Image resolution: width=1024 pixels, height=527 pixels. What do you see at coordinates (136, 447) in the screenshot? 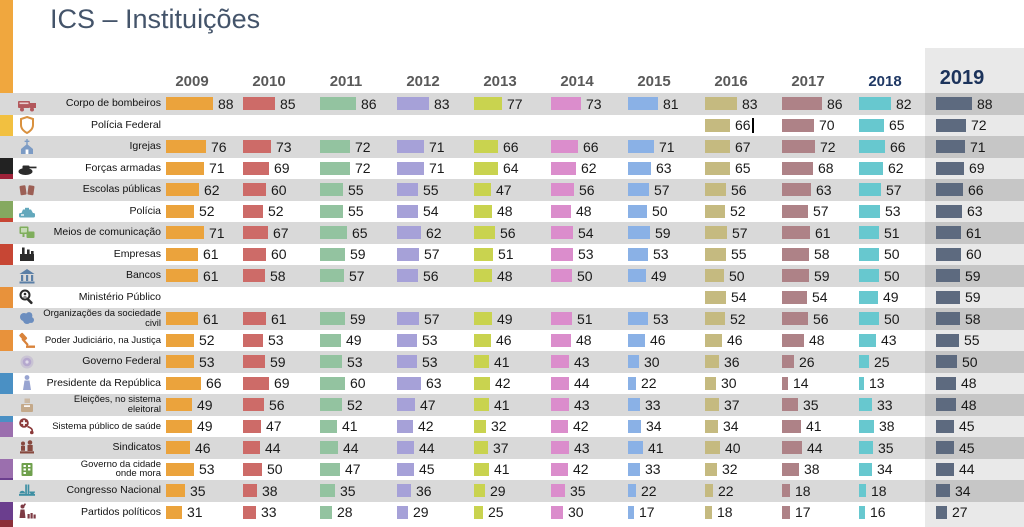
I see `row-label: Sindicatos` at bounding box center [136, 447].